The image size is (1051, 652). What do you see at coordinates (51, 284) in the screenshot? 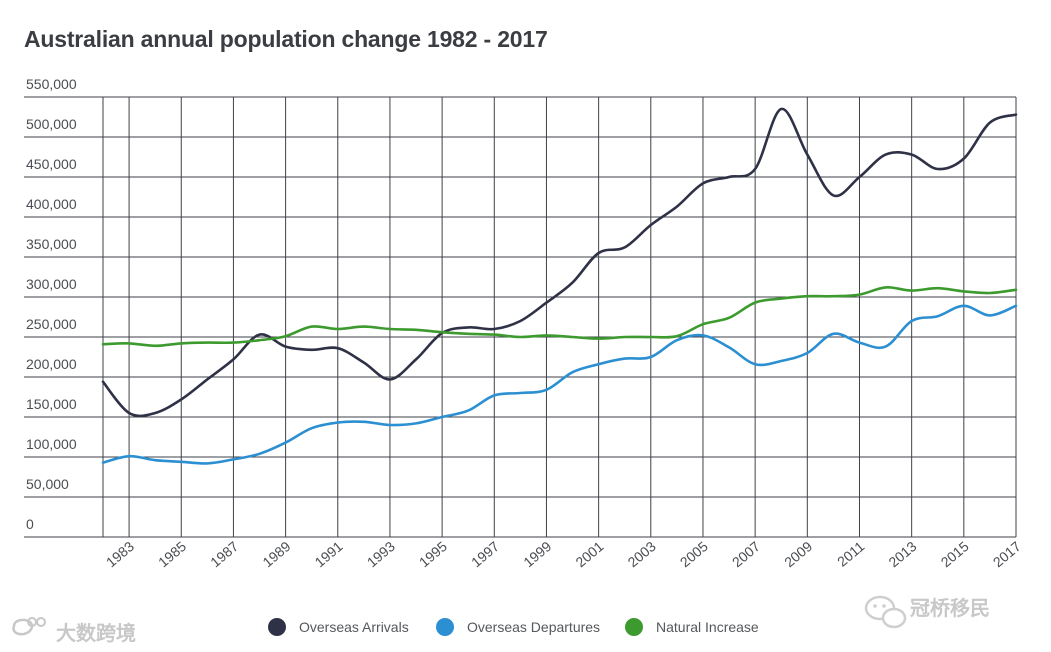
I see `y-tick-label: 300,000` at bounding box center [51, 284].